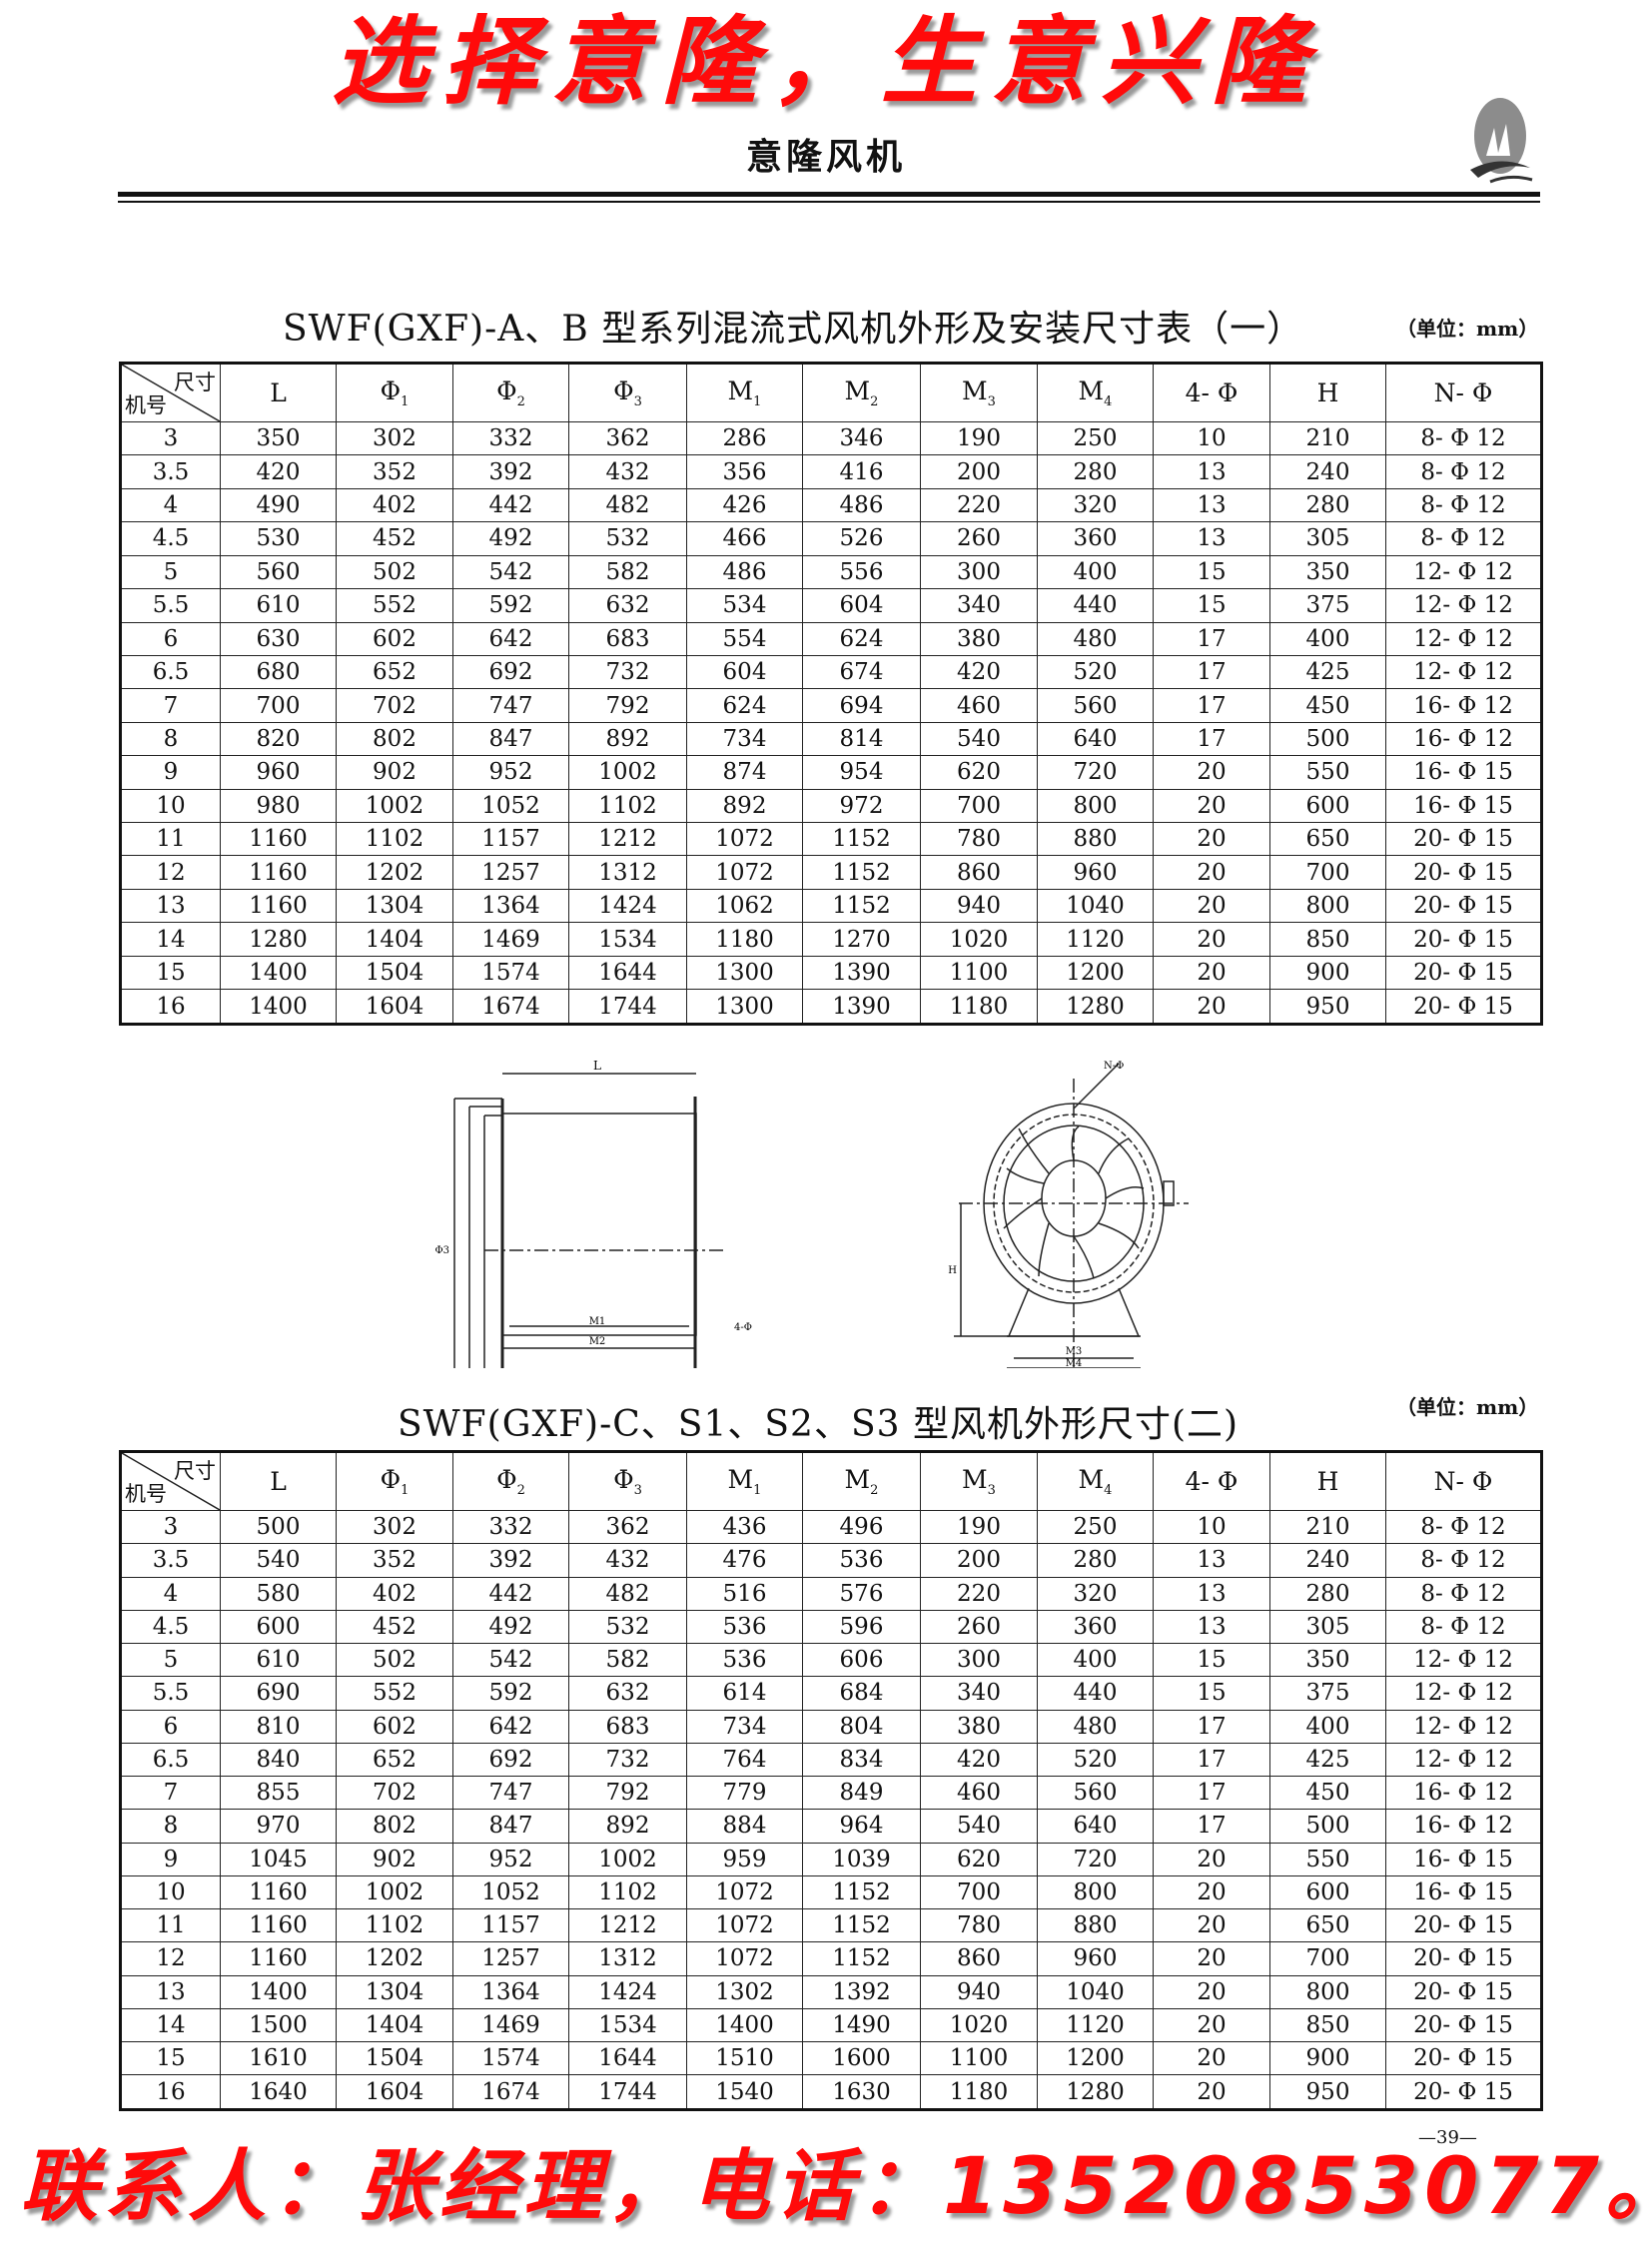 The image size is (1652, 2242). What do you see at coordinates (1095, 973) in the screenshot?
I see `table-cell: 1200` at bounding box center [1095, 973].